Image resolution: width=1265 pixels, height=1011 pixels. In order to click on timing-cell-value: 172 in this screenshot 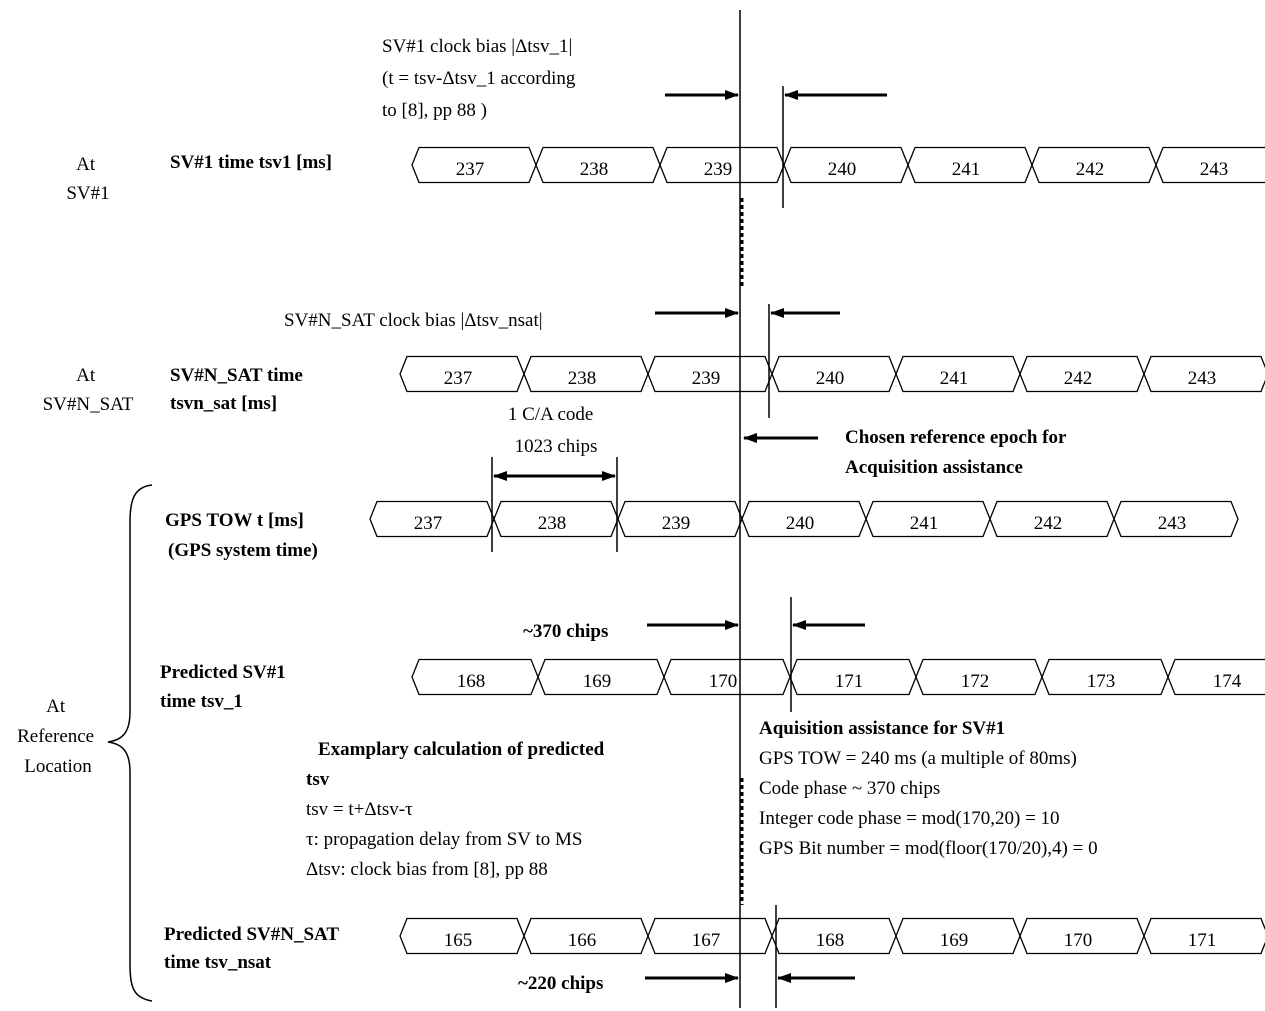, I will do `click(975, 681)`.